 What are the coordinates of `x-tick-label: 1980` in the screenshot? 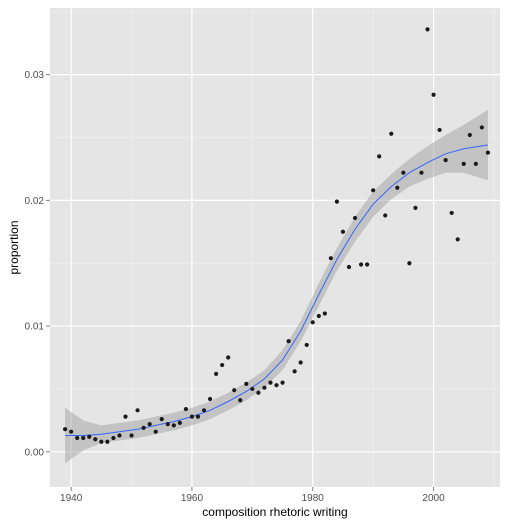 It's located at (313, 498).